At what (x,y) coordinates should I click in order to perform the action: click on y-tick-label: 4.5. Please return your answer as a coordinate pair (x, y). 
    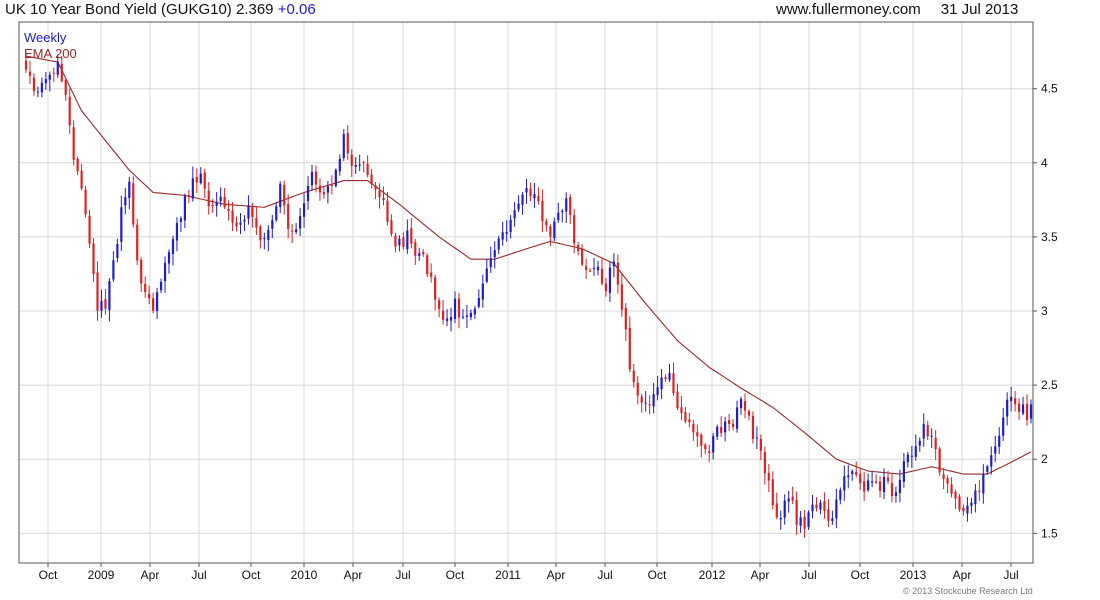
    Looking at the image, I should click on (1049, 89).